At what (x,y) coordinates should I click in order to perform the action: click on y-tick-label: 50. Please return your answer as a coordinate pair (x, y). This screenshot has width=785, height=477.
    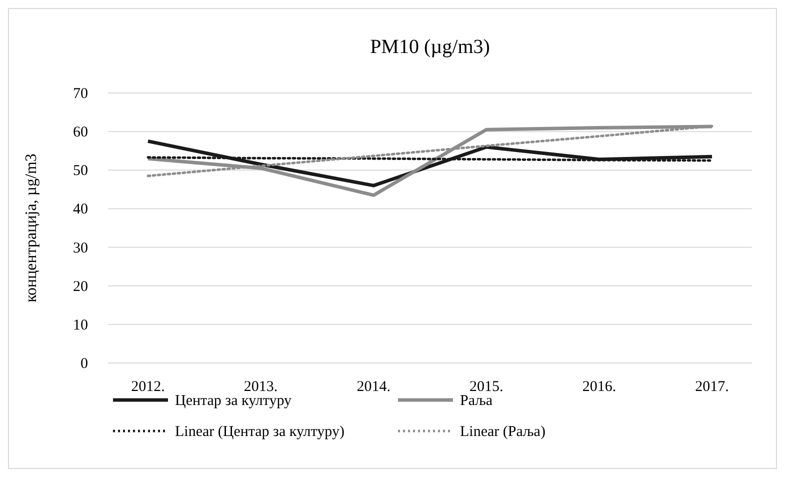
    Looking at the image, I should click on (80, 171).